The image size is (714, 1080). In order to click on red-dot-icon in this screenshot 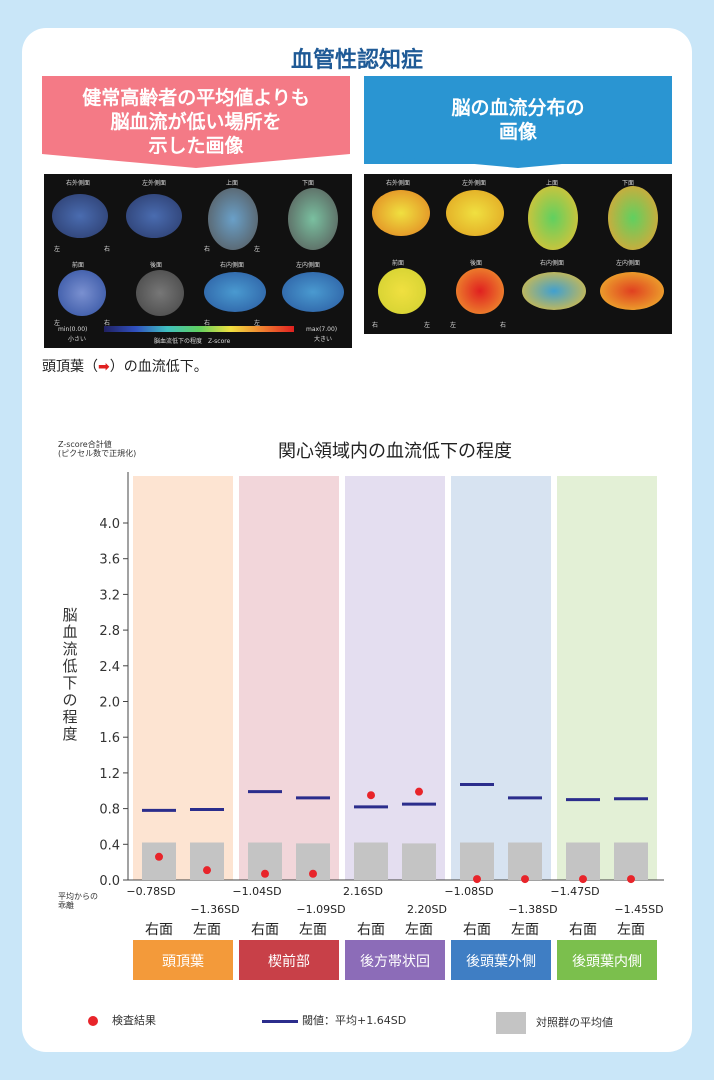, I will do `click(93, 1021)`.